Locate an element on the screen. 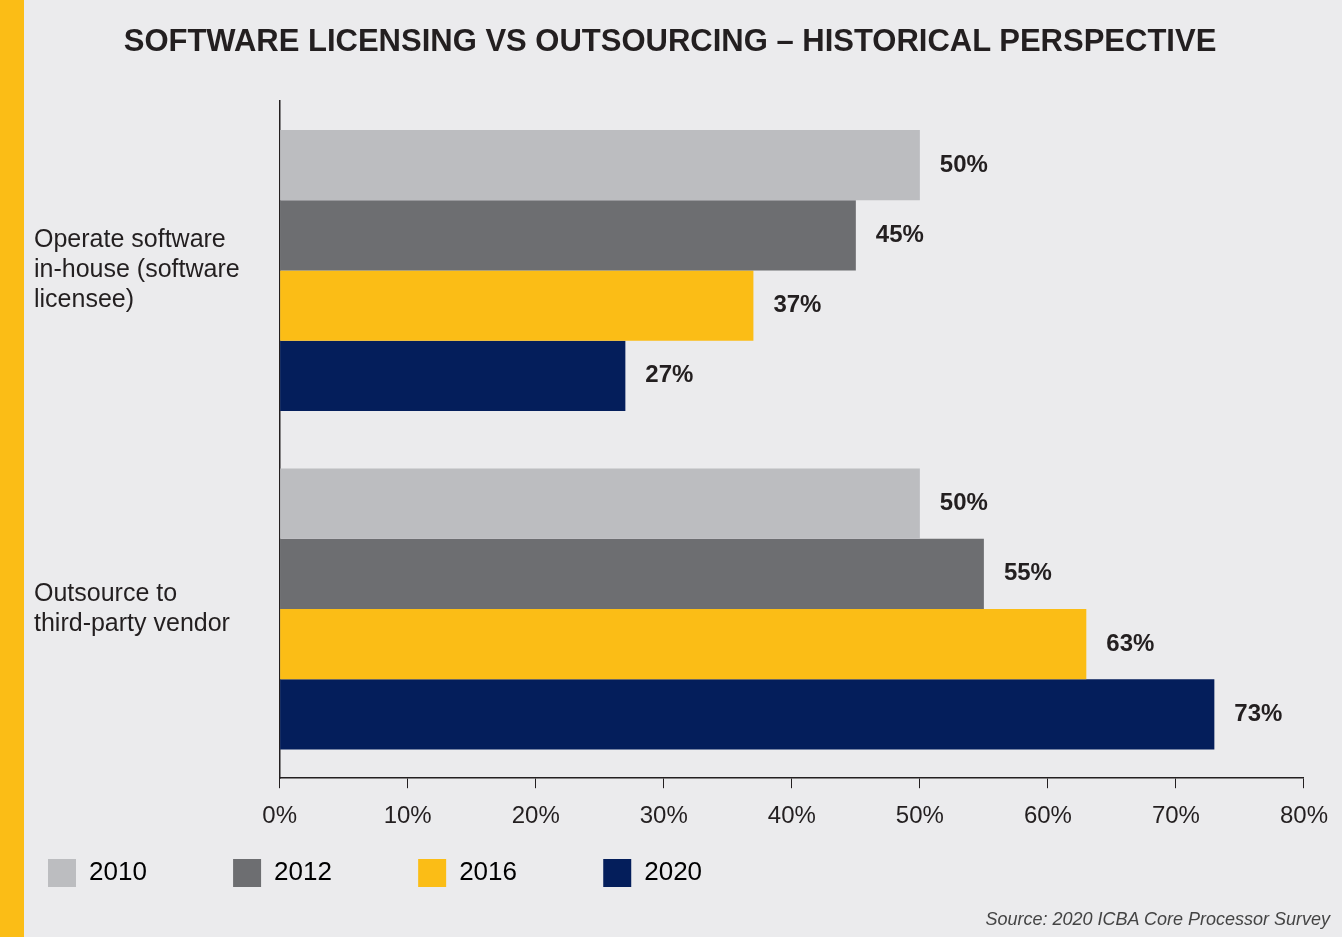  y-tick-label: Outsource to third-party vendor is located at coordinates (132, 606).